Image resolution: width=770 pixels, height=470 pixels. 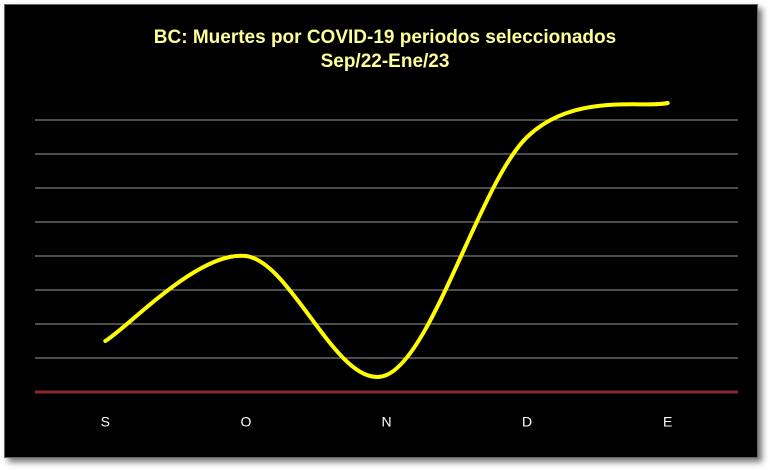 What do you see at coordinates (385, 61) in the screenshot?
I see `chart-subtitle: Sep/22-Ene/23` at bounding box center [385, 61].